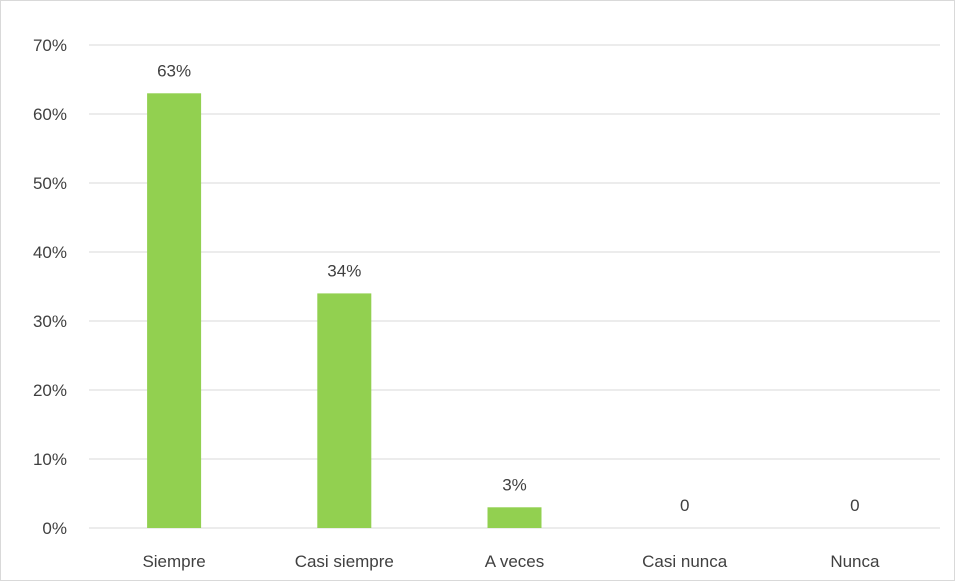 Image resolution: width=955 pixels, height=581 pixels. Describe the element at coordinates (50, 183) in the screenshot. I see `y-tick-label: 50%` at that location.